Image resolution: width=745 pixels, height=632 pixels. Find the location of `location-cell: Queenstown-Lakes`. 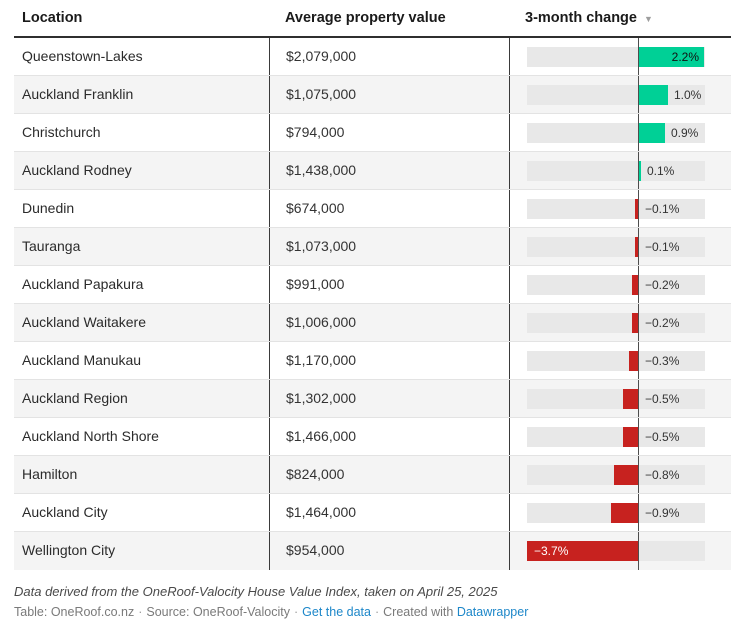

location-cell: Queenstown-Lakes is located at coordinates (82, 56).